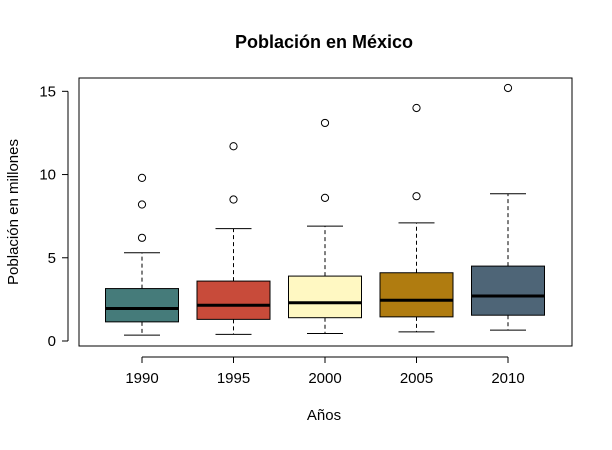 The width and height of the screenshot is (612, 450). What do you see at coordinates (54, 216) in the screenshot?
I see `y-axis: 0 5 10 15` at bounding box center [54, 216].